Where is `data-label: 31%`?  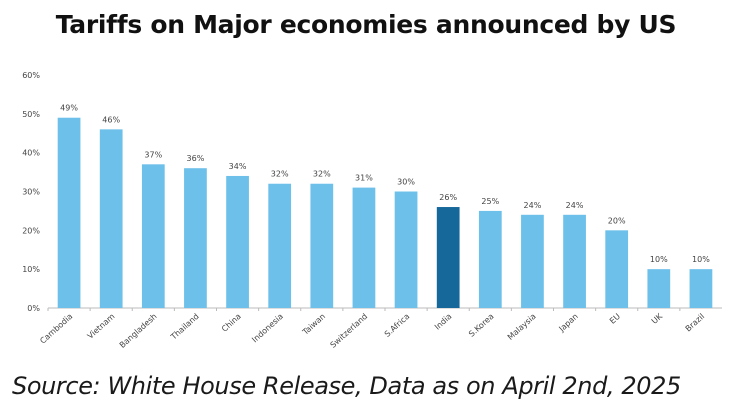 data-label: 31% is located at coordinates (364, 178).